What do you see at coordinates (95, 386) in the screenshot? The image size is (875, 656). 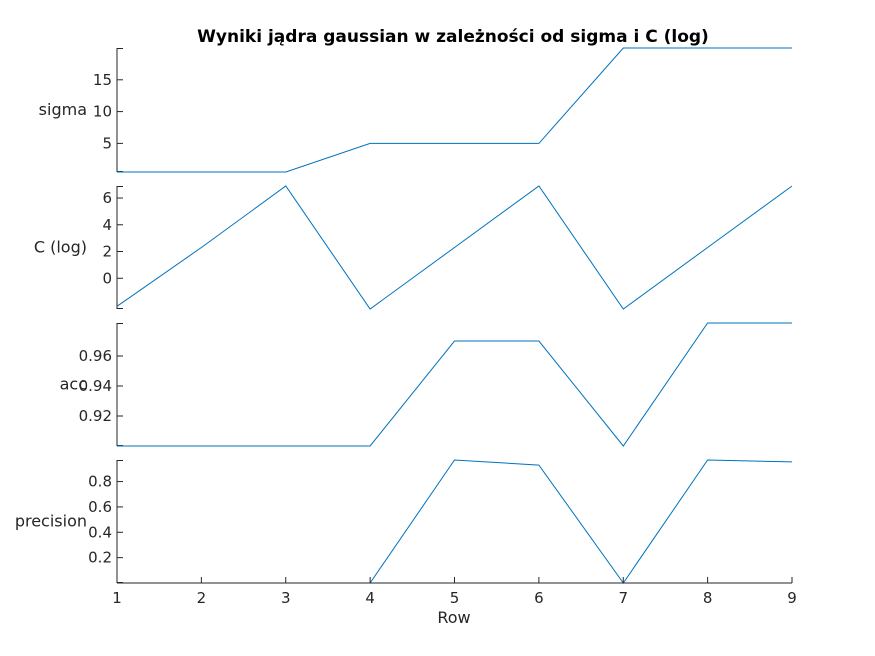 I see `y-tick-label: 0.94` at bounding box center [95, 386].